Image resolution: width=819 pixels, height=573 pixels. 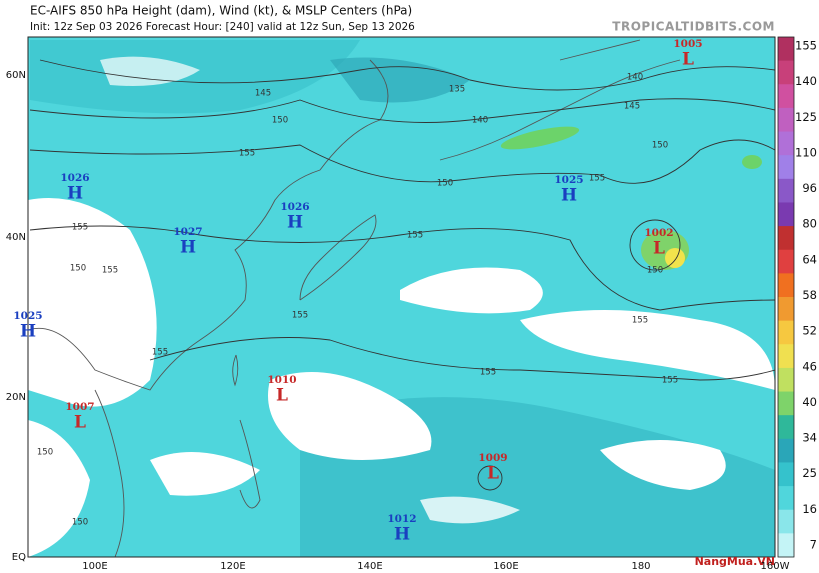 What do you see at coordinates (797, 297) in the screenshot?
I see `colorbar: 155 140 125 110 96 80 64 58 52 46 40 34 25 16 7` at bounding box center [797, 297].